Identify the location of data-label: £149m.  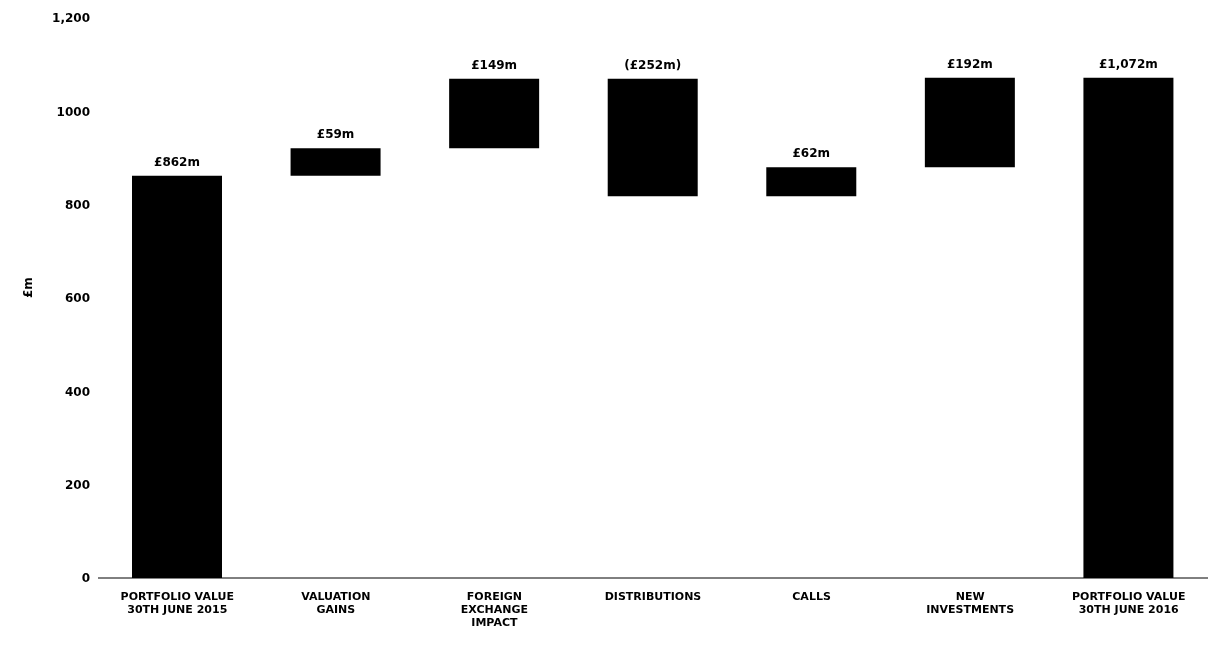
(494, 64).